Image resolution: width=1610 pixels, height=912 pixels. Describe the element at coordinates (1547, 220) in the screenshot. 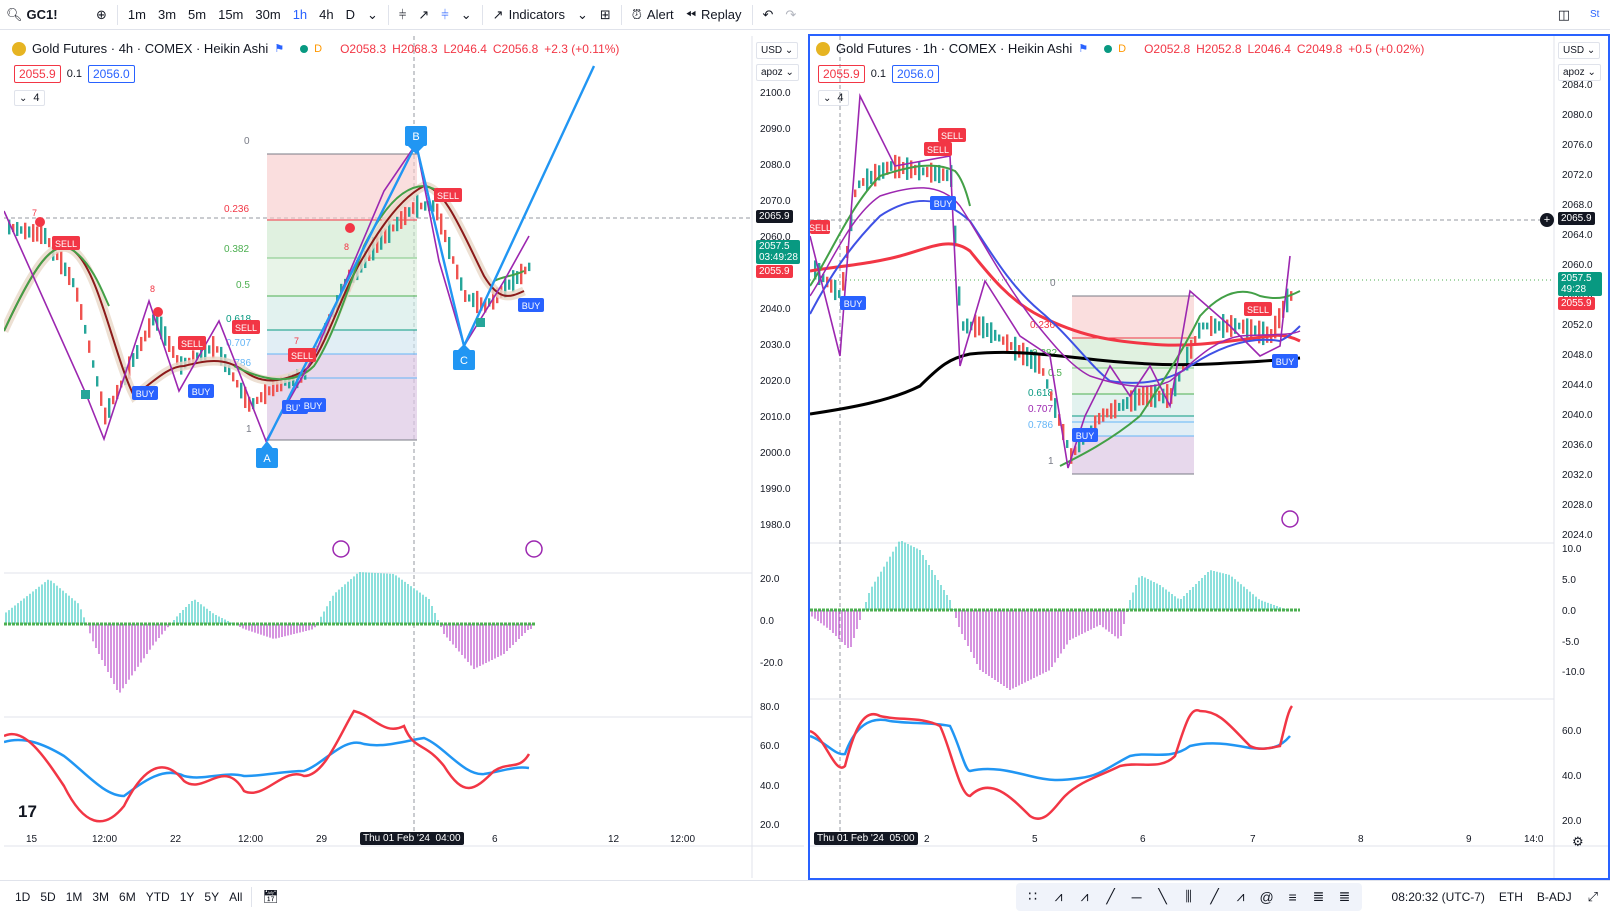

I see `add-alert-icon: +` at that location.